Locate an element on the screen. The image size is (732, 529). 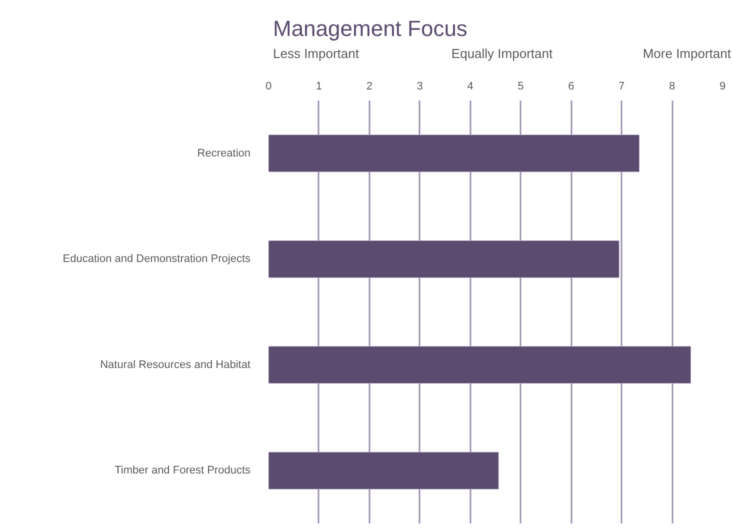
y-tick-label: Education and Demonstration Projects is located at coordinates (156, 259).